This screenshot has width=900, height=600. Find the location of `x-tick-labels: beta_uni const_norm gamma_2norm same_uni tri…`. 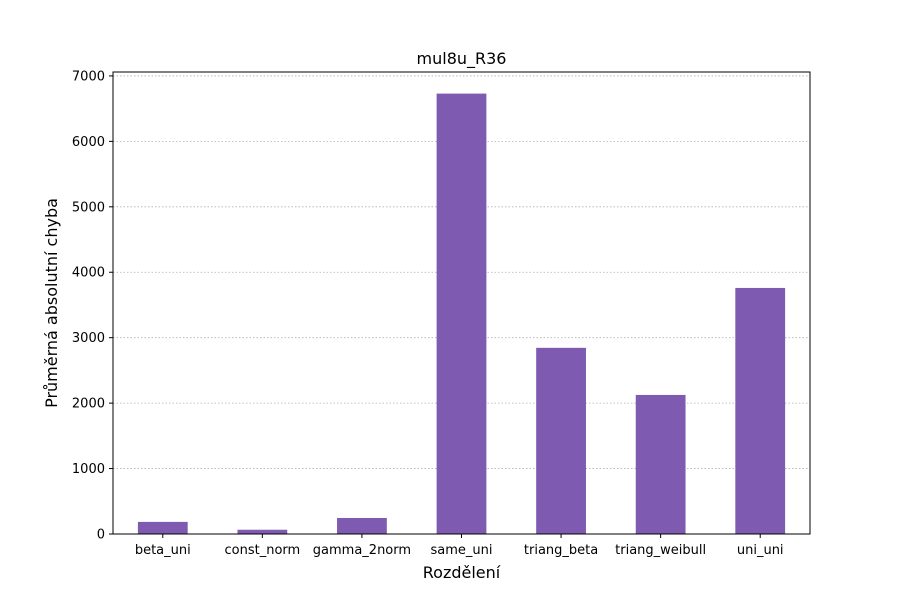

x-tick-labels: beta_uni const_norm gamma_2norm same_uni tri… is located at coordinates (459, 546).